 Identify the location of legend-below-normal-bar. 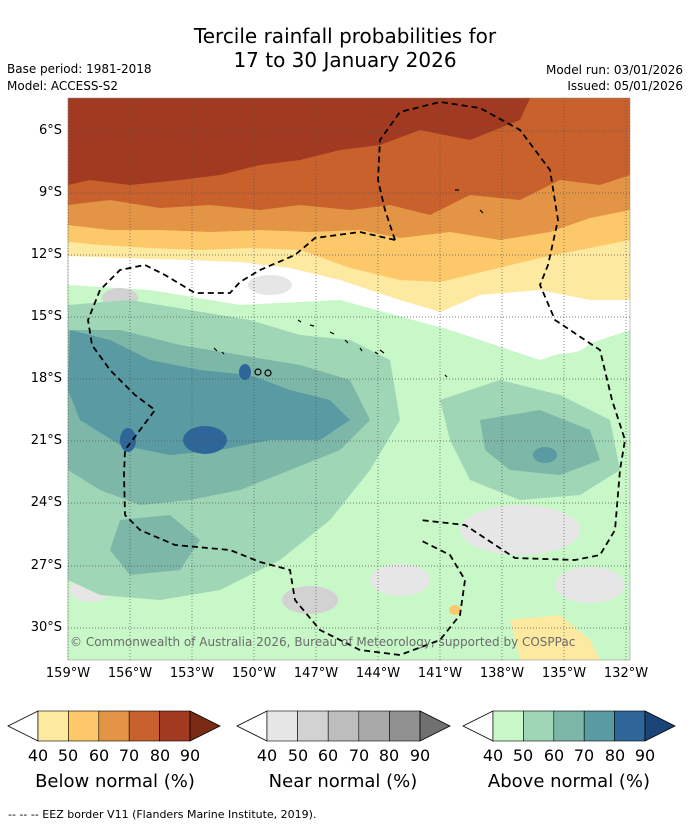
(114, 726).